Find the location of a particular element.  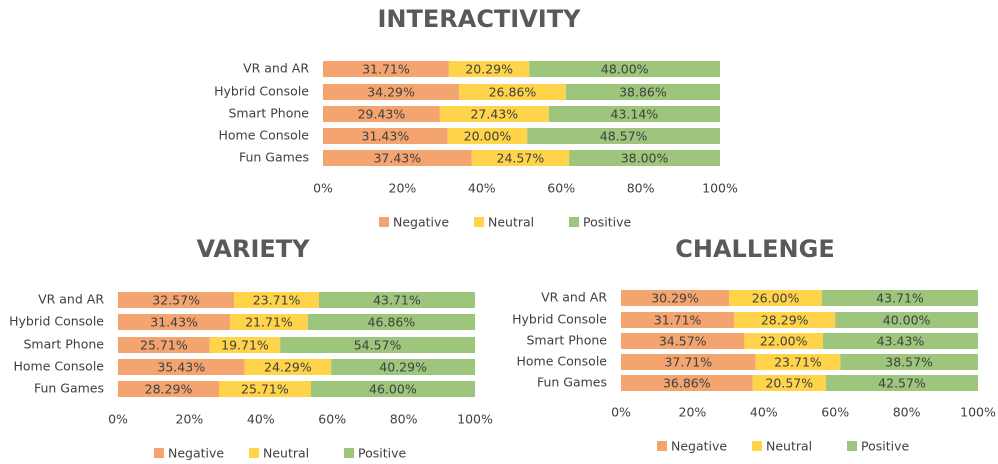

data-label: 38.86% is located at coordinates (643, 92).